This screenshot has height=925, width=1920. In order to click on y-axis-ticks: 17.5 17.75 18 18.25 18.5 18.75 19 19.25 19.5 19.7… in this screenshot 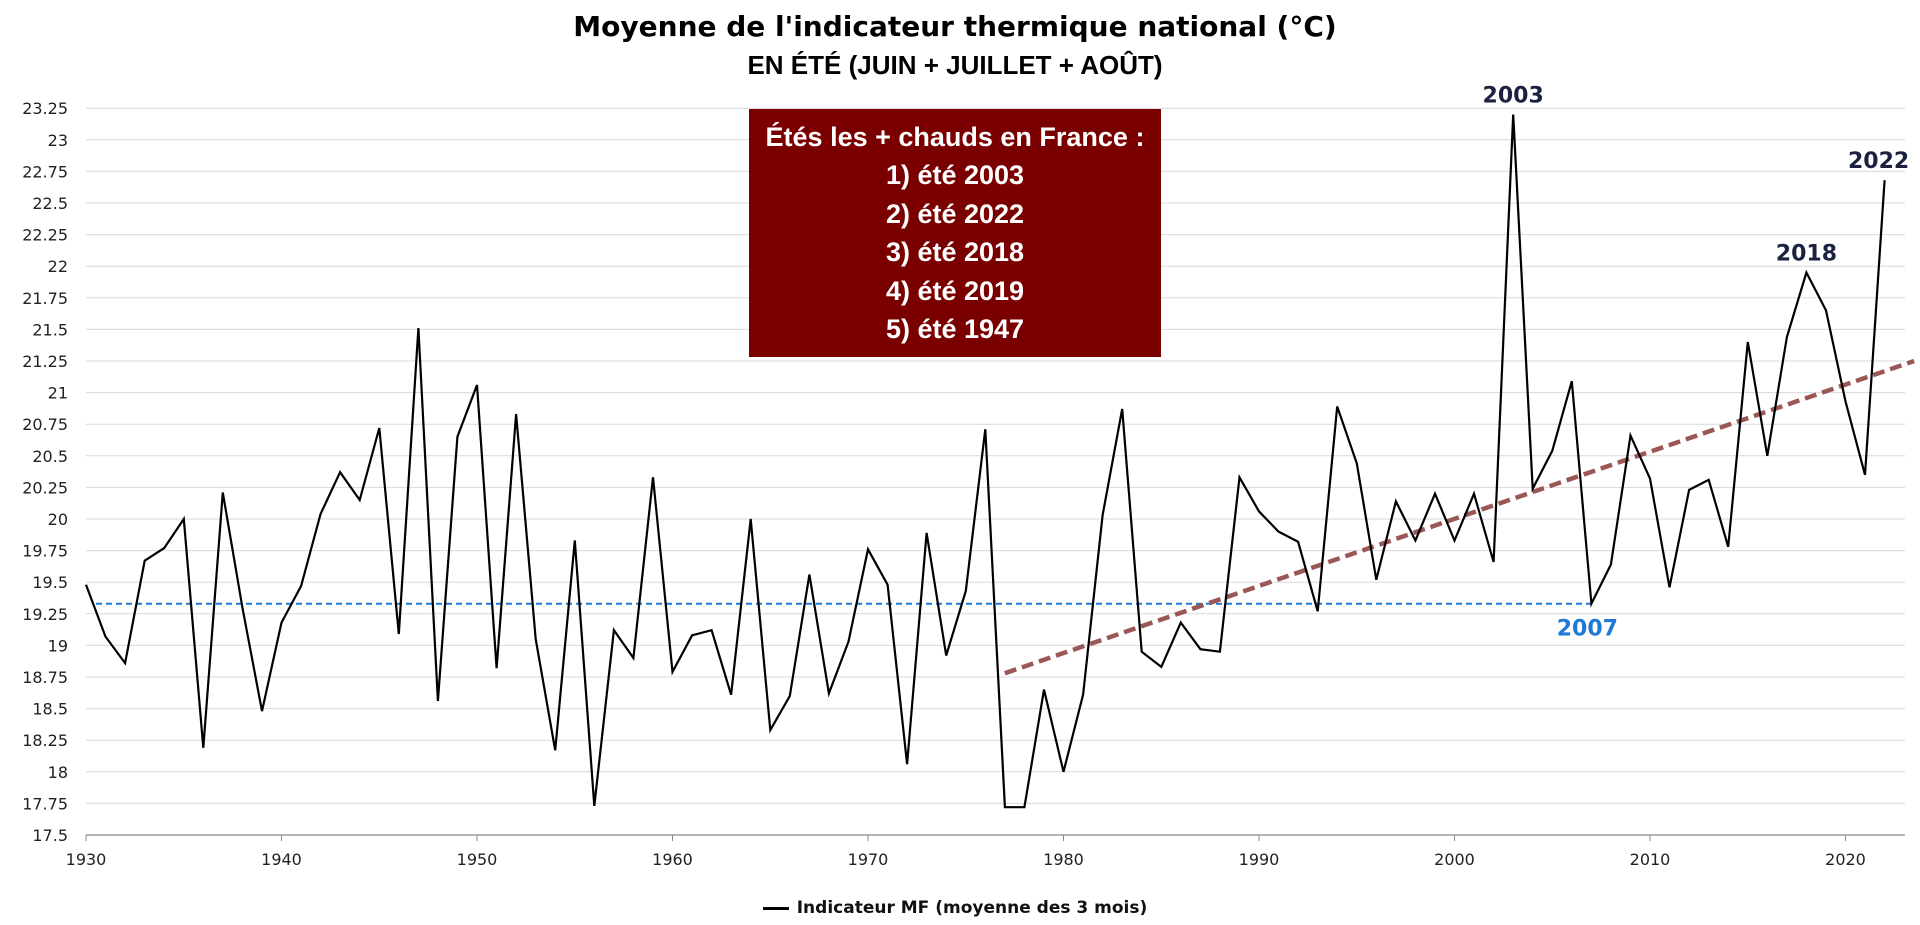, I will do `click(45, 472)`.